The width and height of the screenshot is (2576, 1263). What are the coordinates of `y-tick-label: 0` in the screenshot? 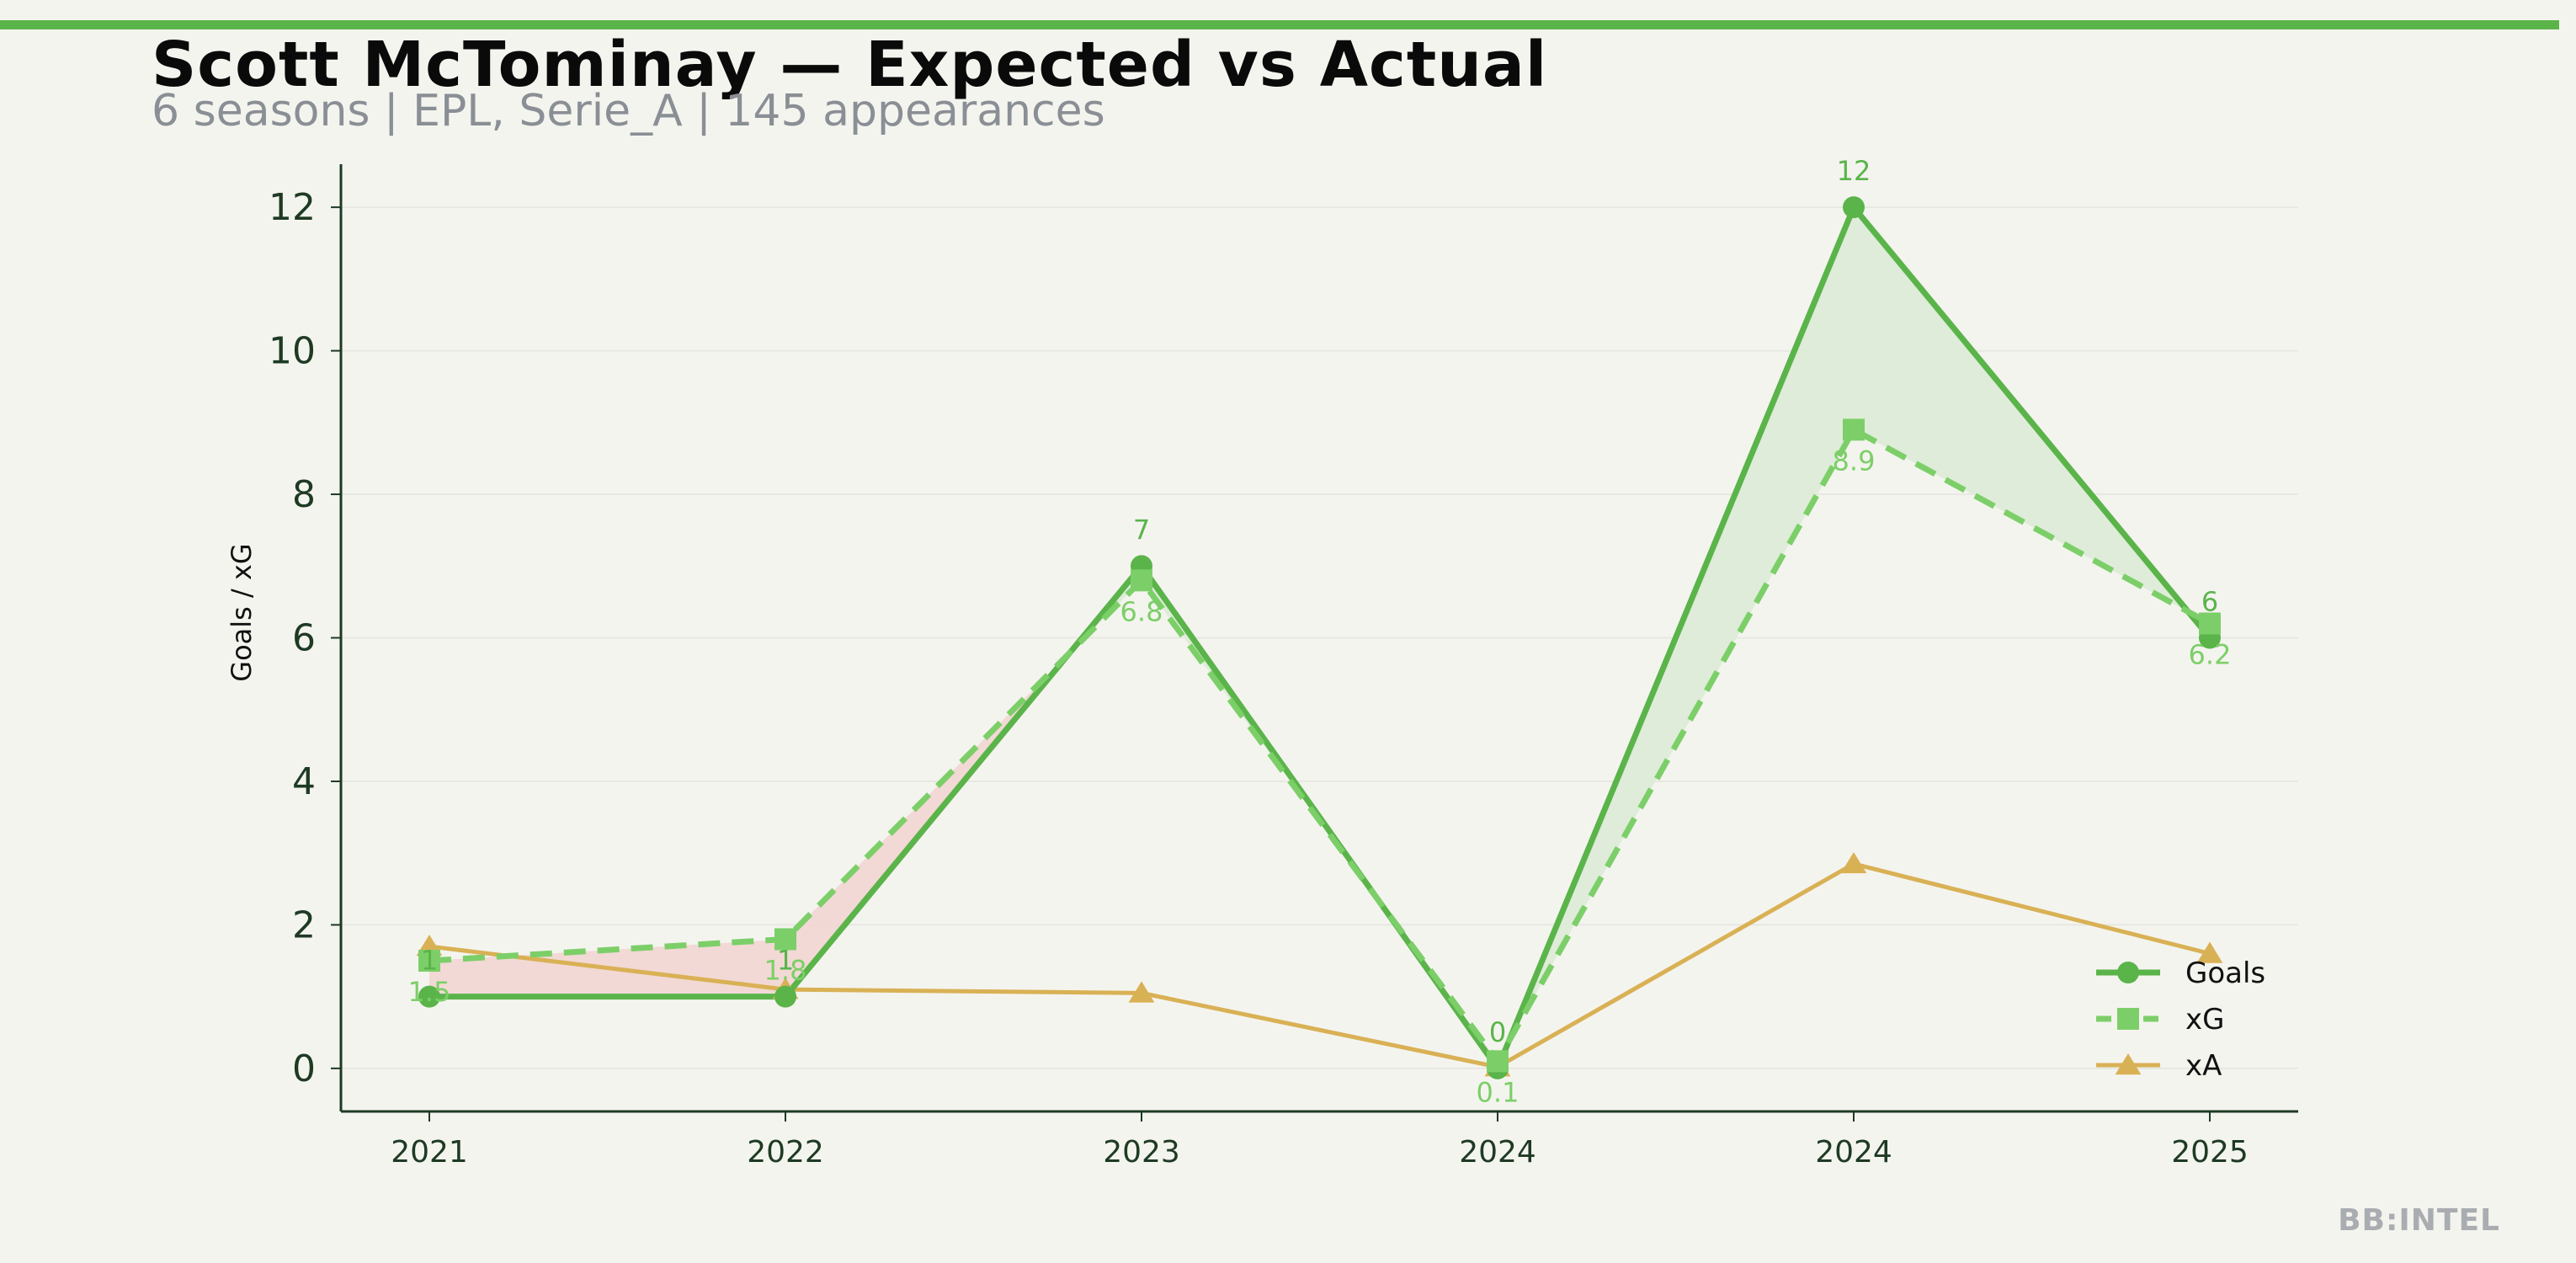 It's located at (304, 1068).